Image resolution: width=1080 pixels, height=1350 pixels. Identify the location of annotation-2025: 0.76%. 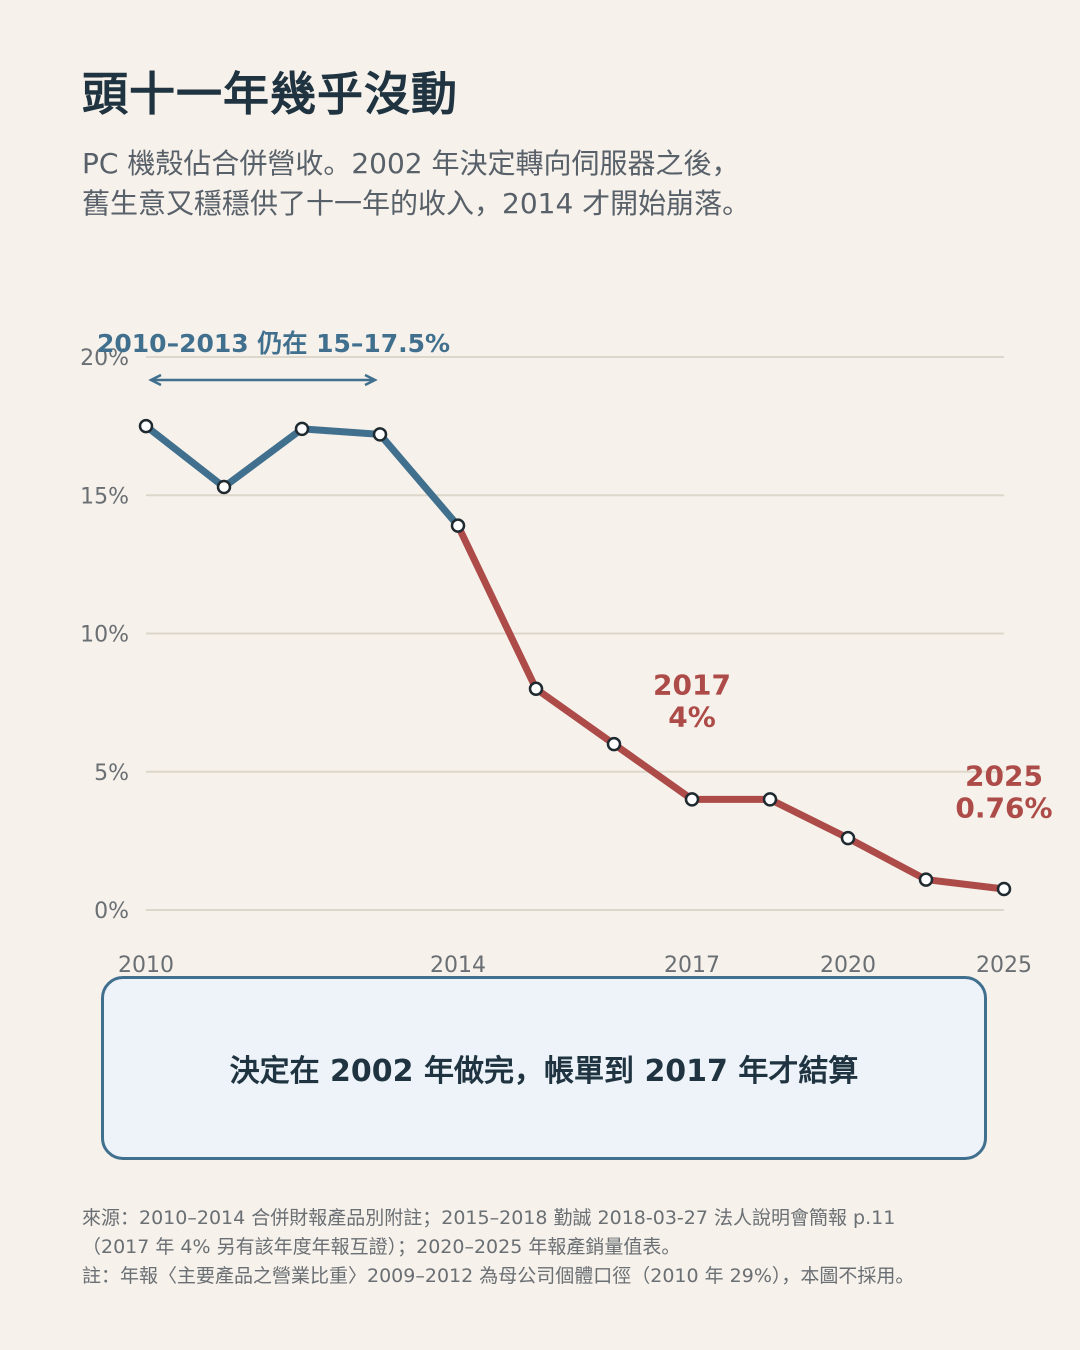
(1003, 808).